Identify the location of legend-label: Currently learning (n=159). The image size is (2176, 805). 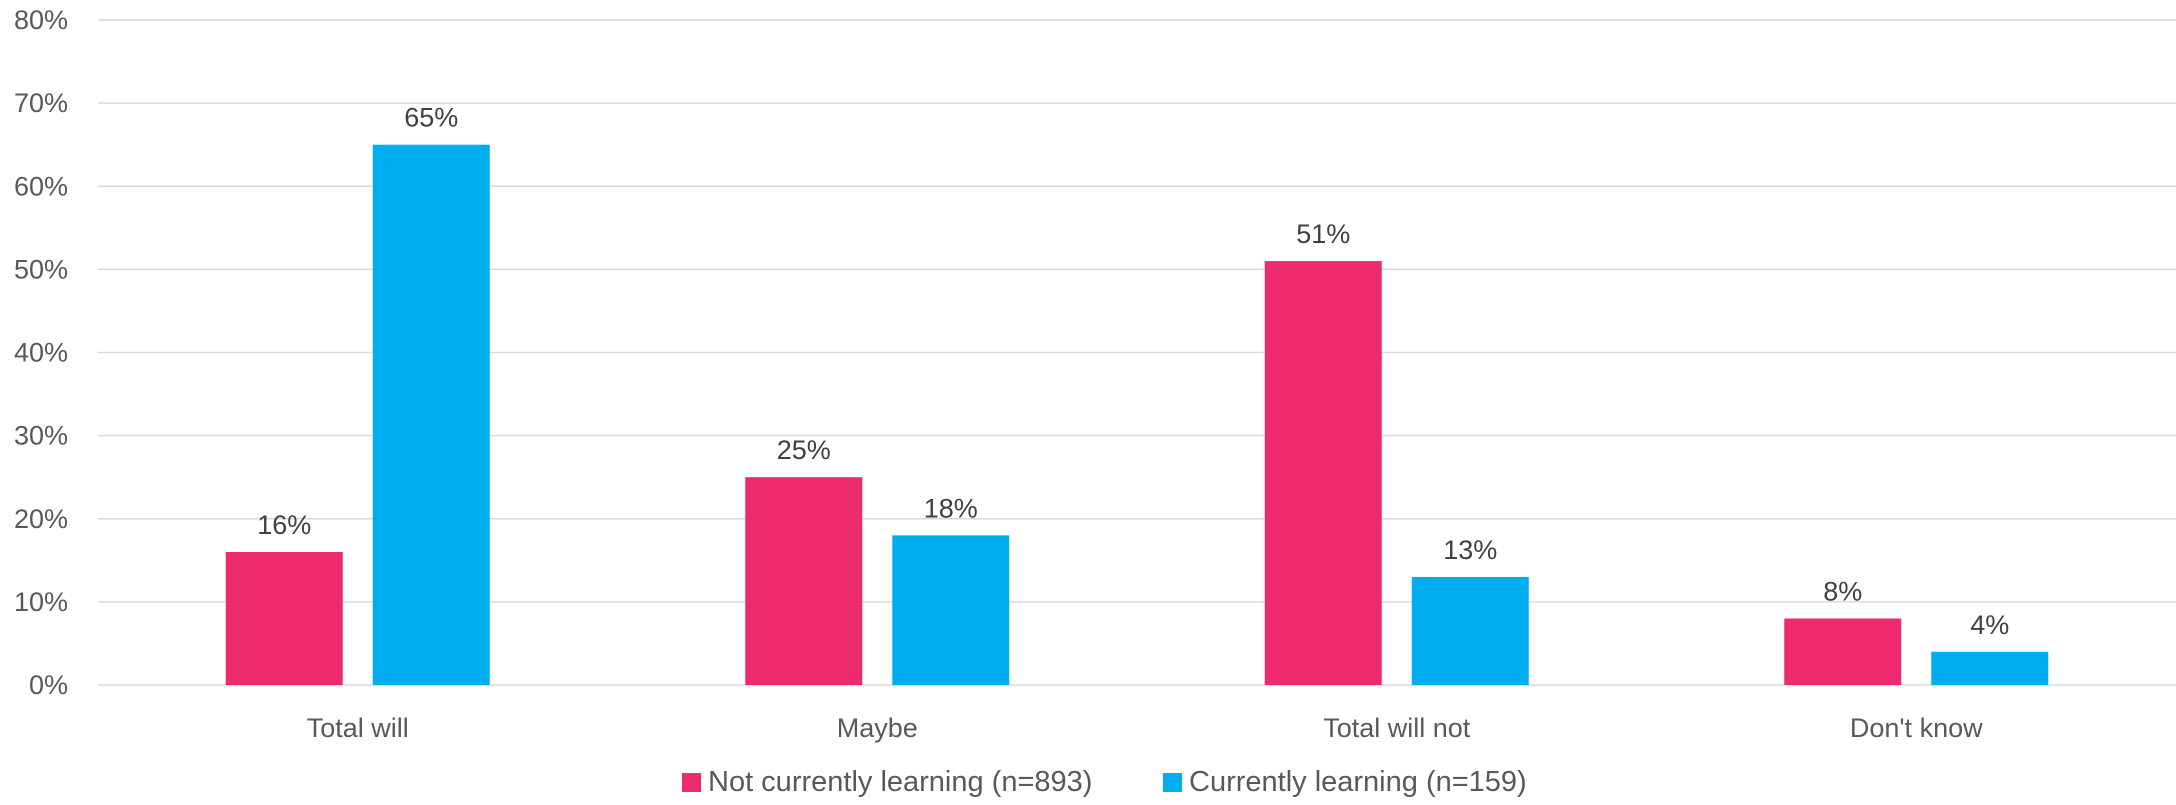
(1358, 782).